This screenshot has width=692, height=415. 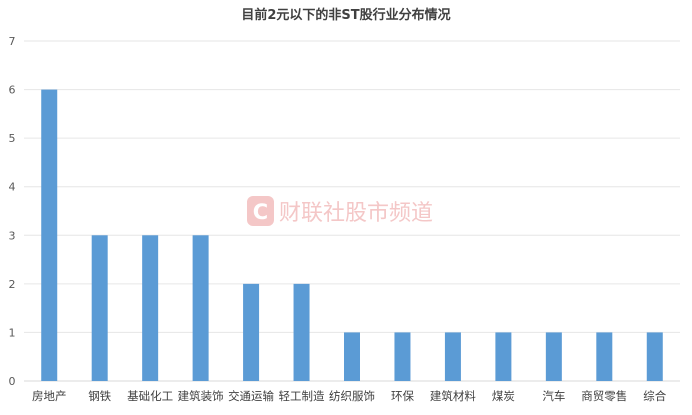 I want to click on x-tick-label: 基础化工, so click(x=150, y=396).